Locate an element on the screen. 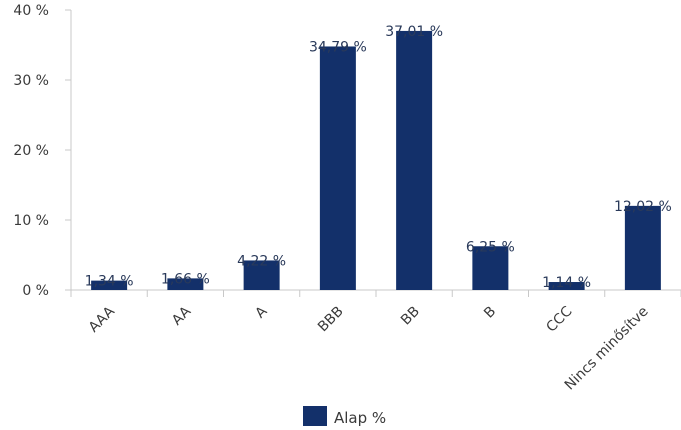 The image size is (681, 430). y-axis: 0 % 10 % 20 % 30 % 40 % is located at coordinates (42, 151).